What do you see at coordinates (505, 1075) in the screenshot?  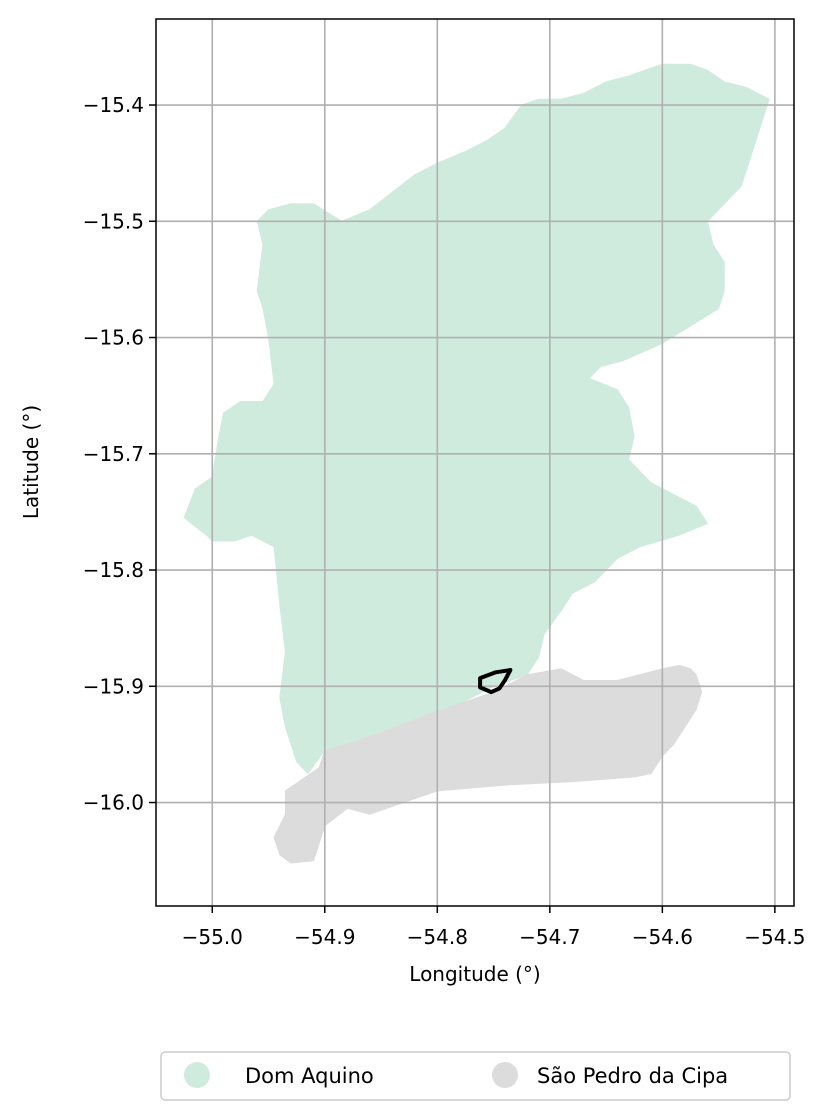 I see `legend-swatch-sao-pedro-da-cipa` at bounding box center [505, 1075].